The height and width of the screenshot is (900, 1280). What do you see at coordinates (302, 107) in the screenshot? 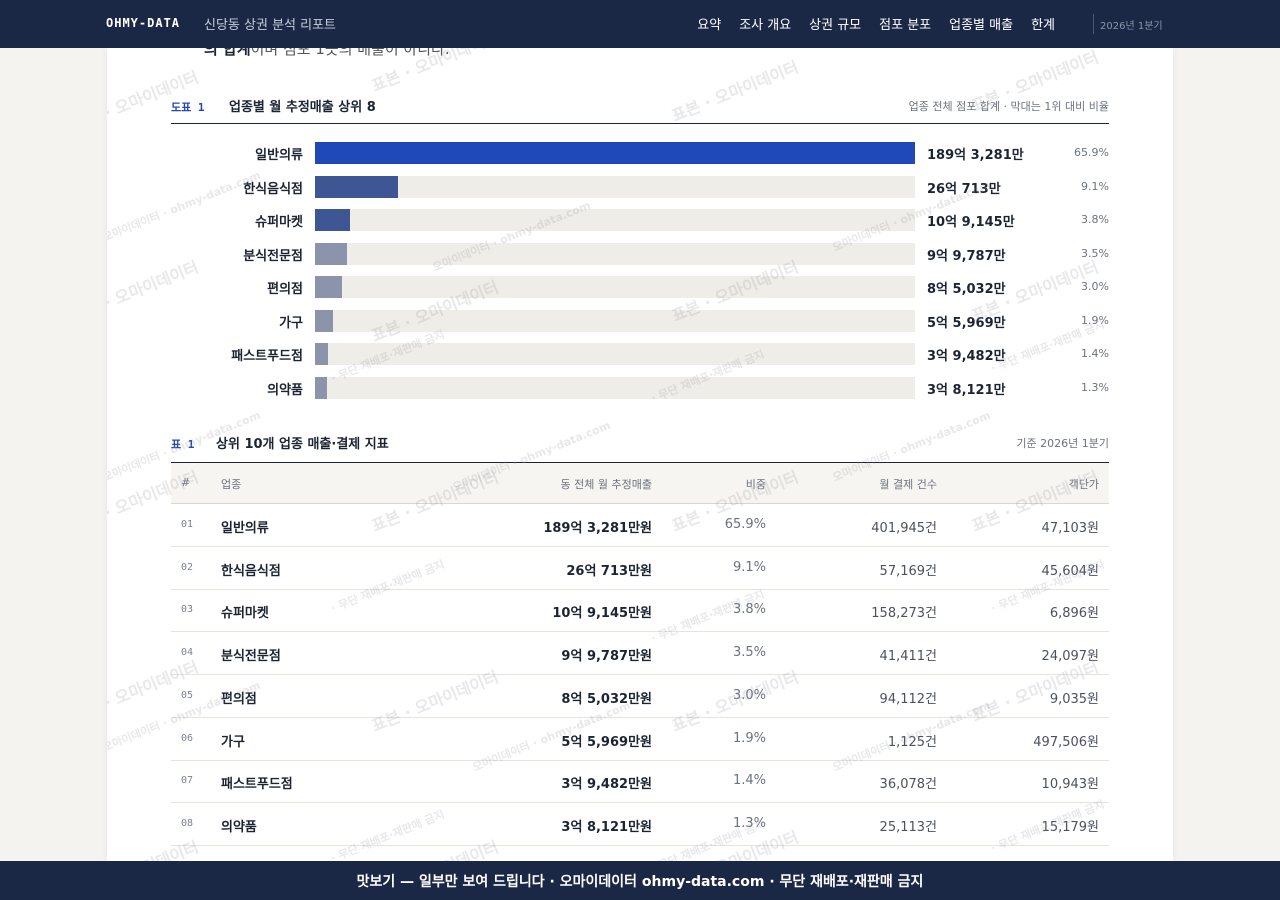
I see `figure-title: 업종별 월 추정매출 상위 8` at bounding box center [302, 107].